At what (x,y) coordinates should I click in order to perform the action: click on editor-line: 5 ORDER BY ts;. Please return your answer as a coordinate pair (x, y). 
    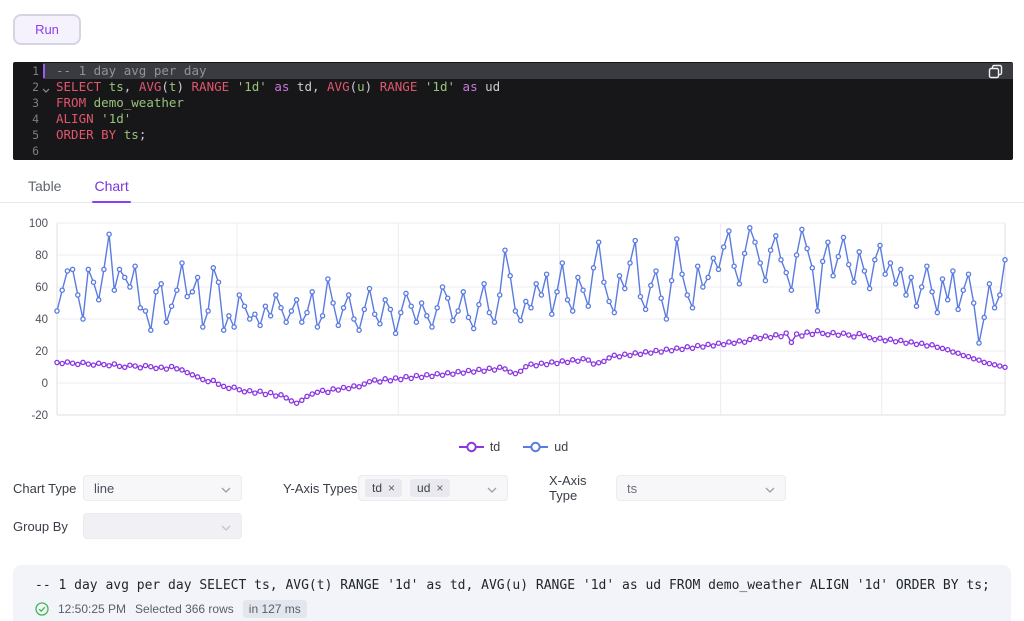
    Looking at the image, I should click on (513, 135).